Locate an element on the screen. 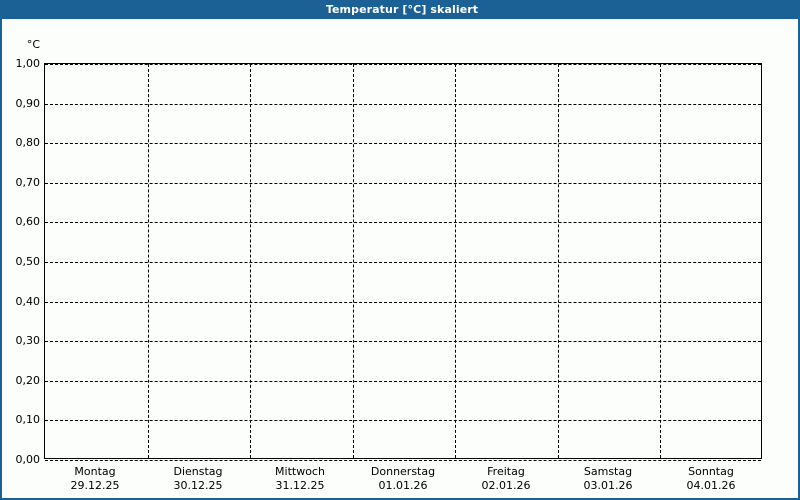 The height and width of the screenshot is (500, 800). x-axis-tick-date: 03.01.26 is located at coordinates (608, 485).